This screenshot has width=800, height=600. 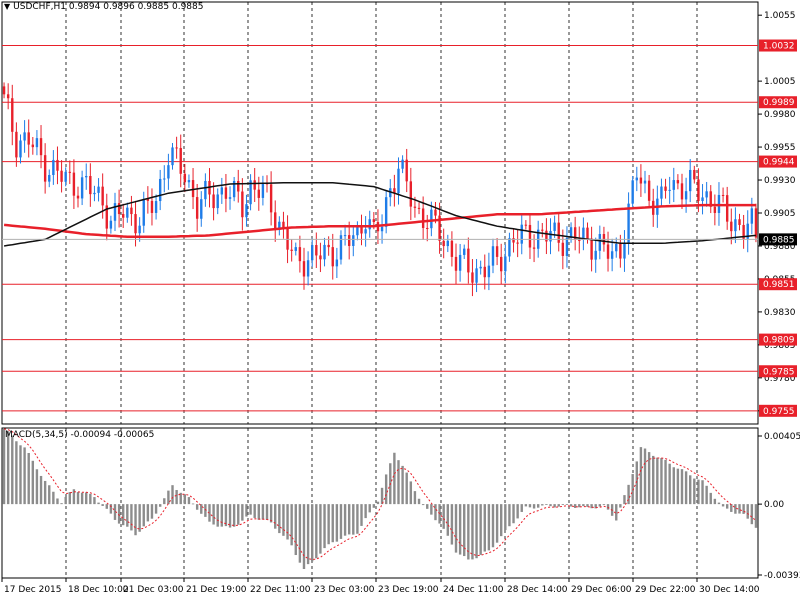 What do you see at coordinates (780, 82) in the screenshot?
I see `price-tick-label: 1.0005` at bounding box center [780, 82].